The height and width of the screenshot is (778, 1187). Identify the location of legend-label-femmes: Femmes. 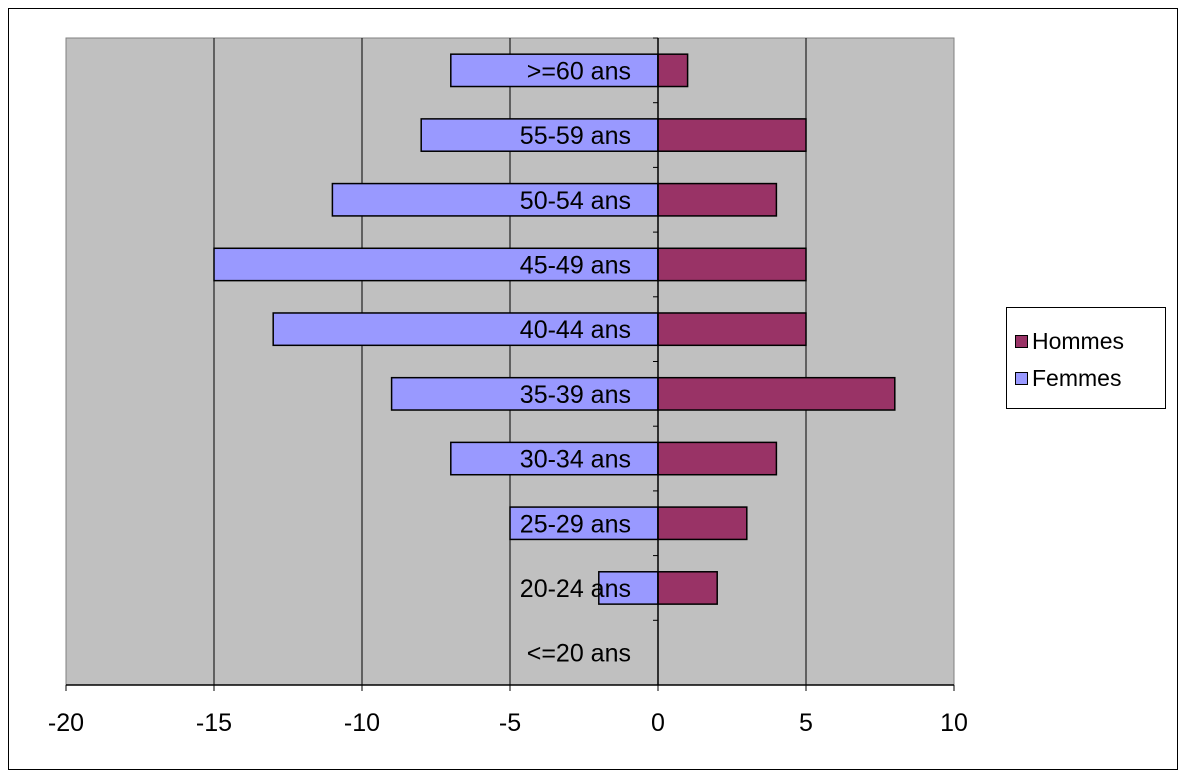
(1077, 377).